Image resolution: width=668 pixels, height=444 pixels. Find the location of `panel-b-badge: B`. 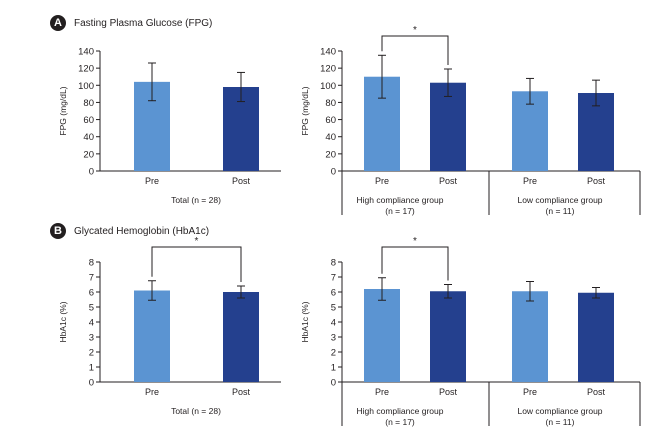

panel-b-badge: B is located at coordinates (58, 231).